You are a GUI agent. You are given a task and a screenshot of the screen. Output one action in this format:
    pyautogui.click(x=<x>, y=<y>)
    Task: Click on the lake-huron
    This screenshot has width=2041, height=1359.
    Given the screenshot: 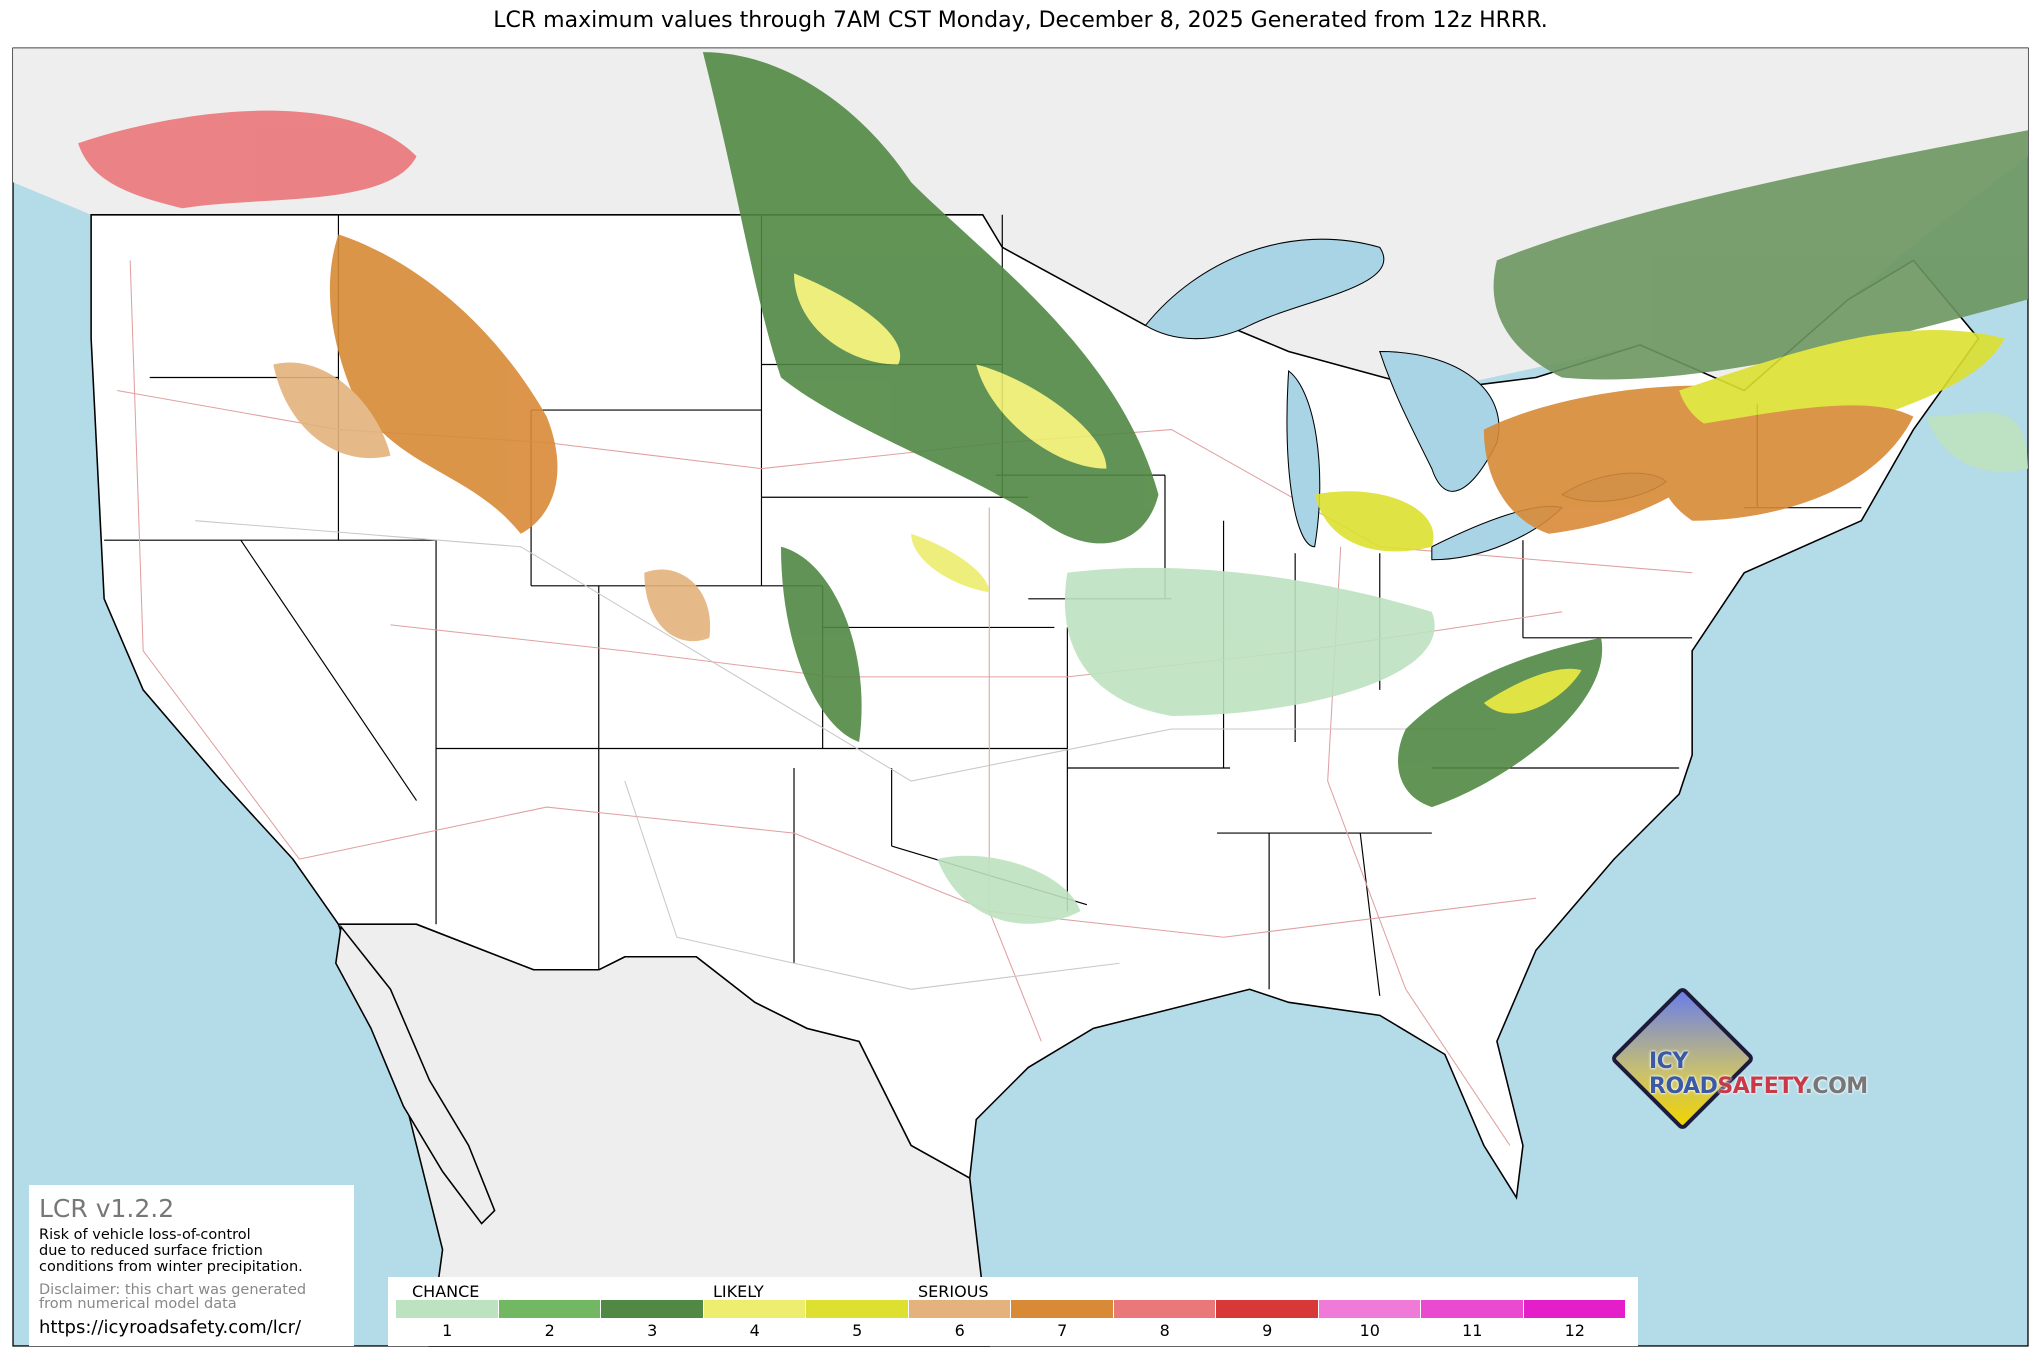 What is the action you would take?
    pyautogui.click(x=1439, y=421)
    